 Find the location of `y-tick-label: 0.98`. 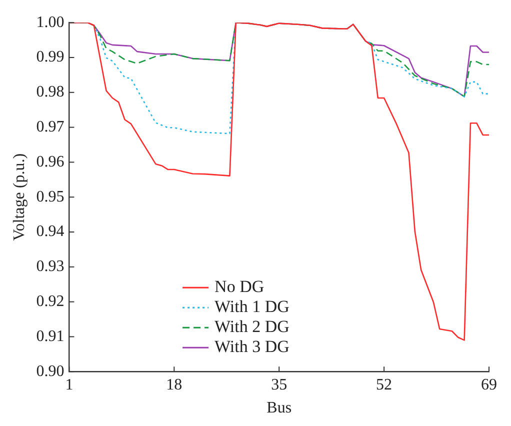

y-tick-label: 0.98 is located at coordinates (50, 92).